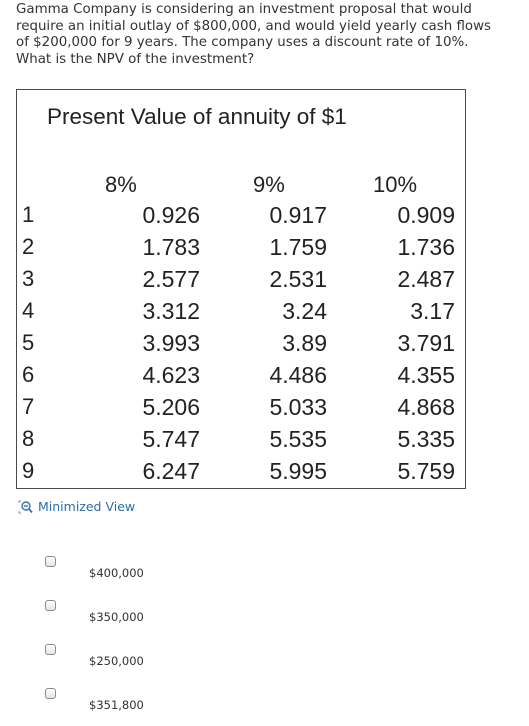 The width and height of the screenshot is (529, 726). Describe the element at coordinates (116, 705) in the screenshot. I see `answer-label: $351,800` at that location.